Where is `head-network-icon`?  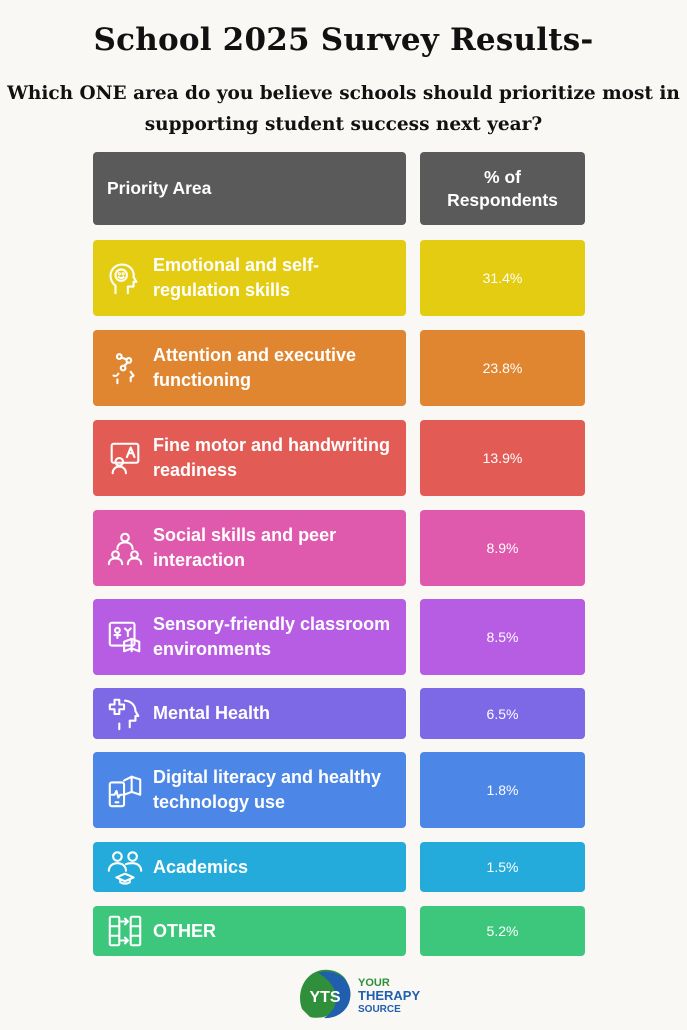
head-network-icon is located at coordinates (125, 368).